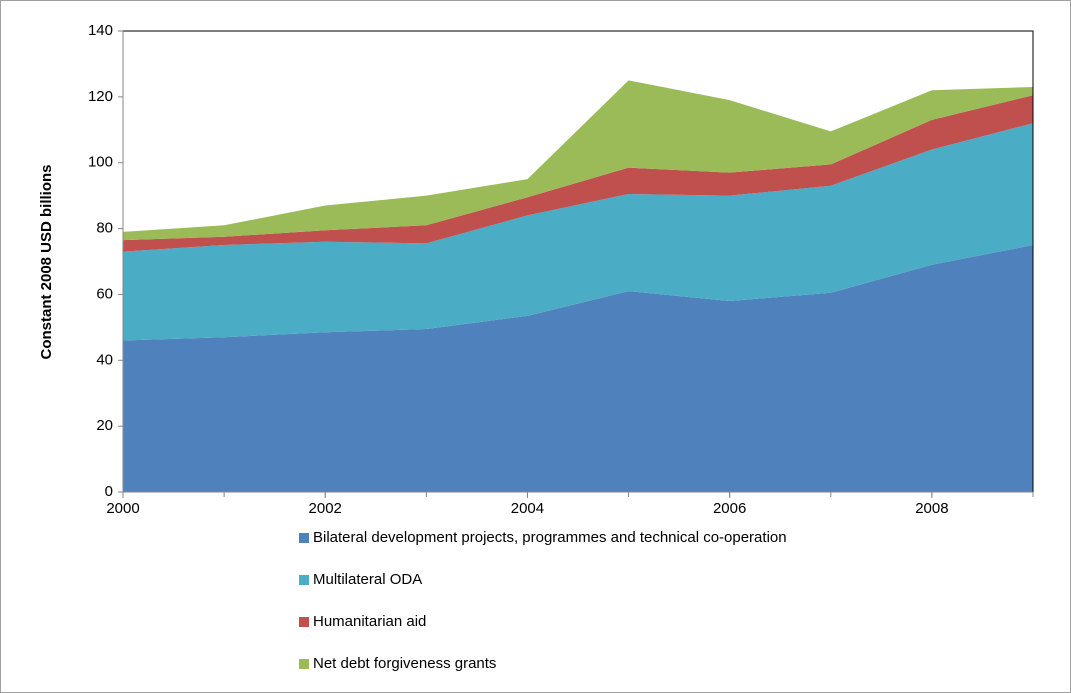 The height and width of the screenshot is (693, 1071). Describe the element at coordinates (527, 508) in the screenshot. I see `x-tick-label: 2004` at that location.